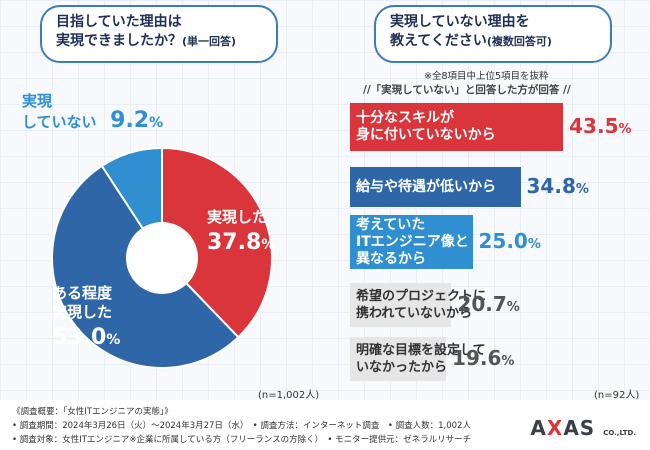  I want to click on bar-label-1-0: 給与や待遇が低いから, so click(426, 186).